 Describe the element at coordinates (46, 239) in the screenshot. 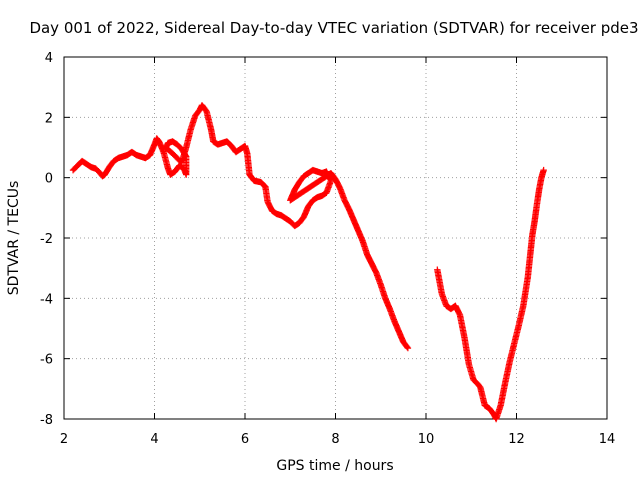

I see `y-tick-label: -2` at that location.